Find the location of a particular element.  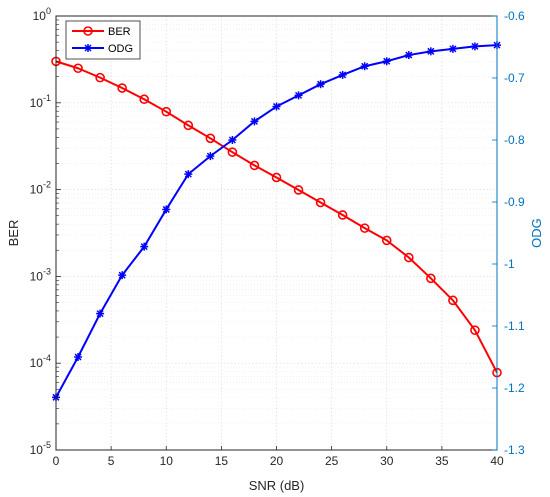

y-left-tick-label: 10⁻² is located at coordinates (40, 188).